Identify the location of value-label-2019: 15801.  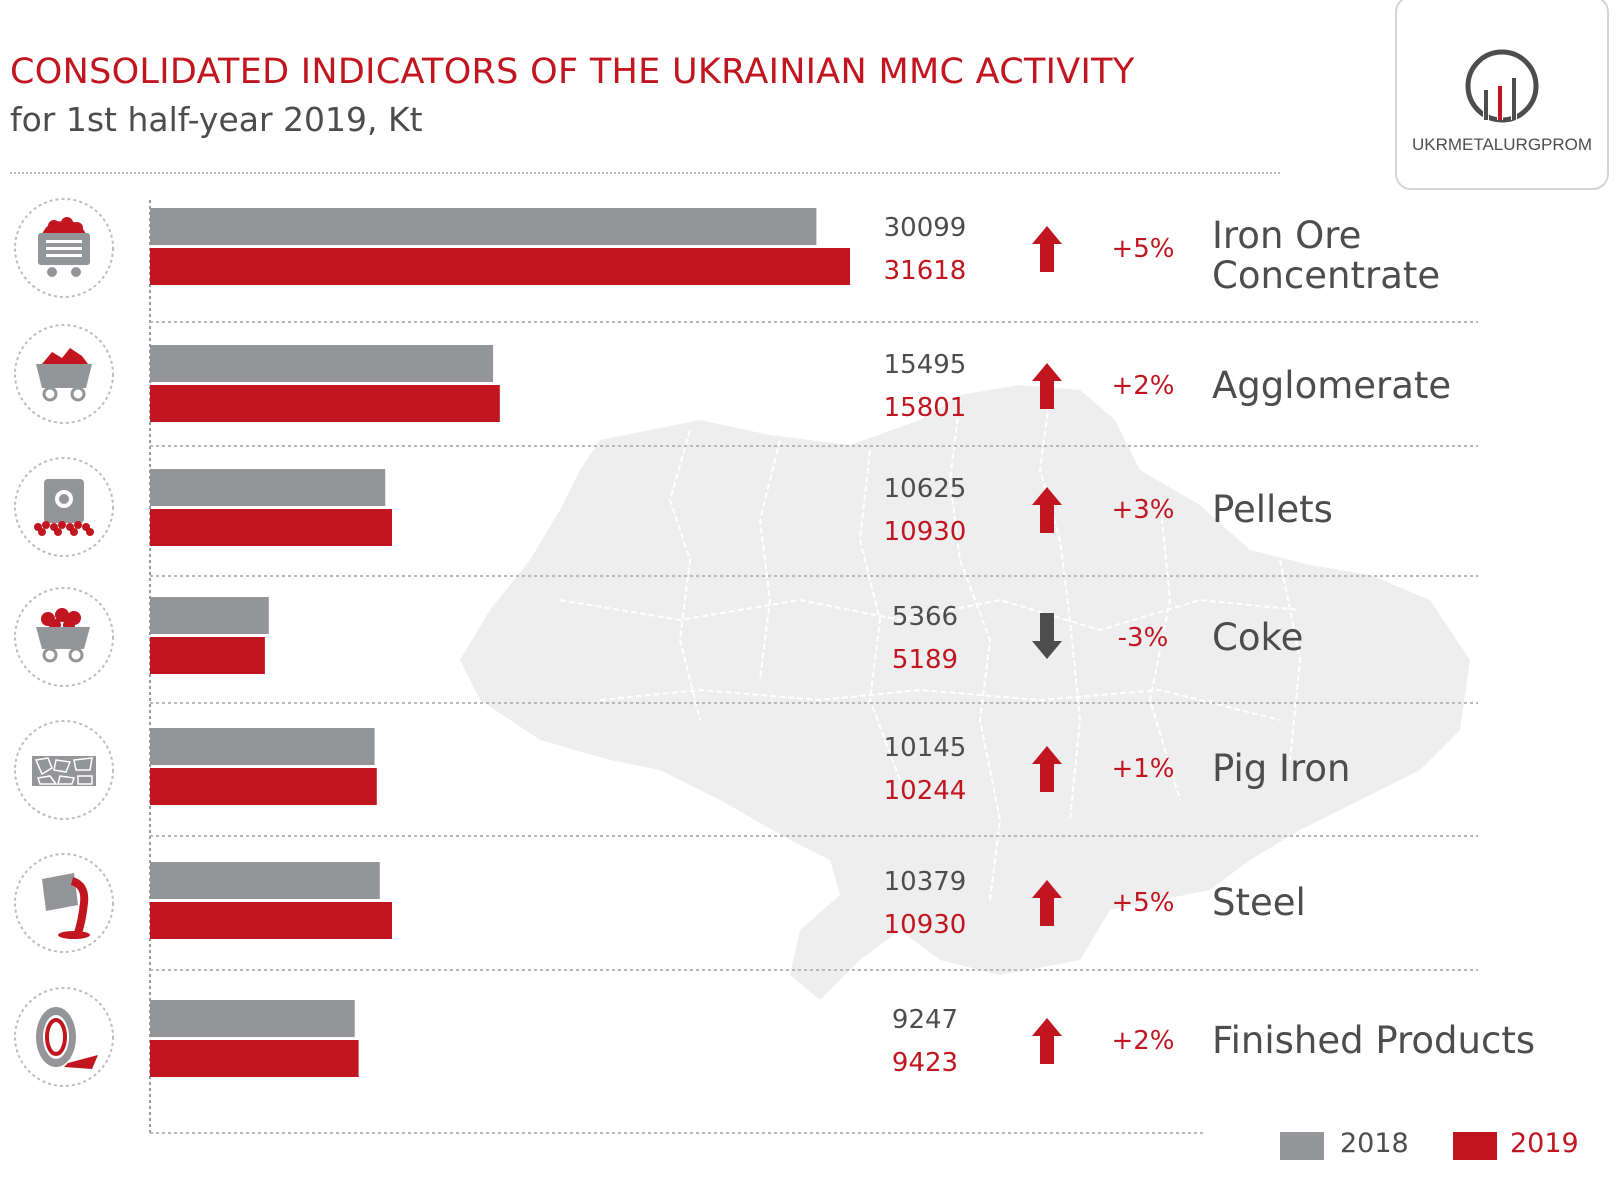
(925, 408).